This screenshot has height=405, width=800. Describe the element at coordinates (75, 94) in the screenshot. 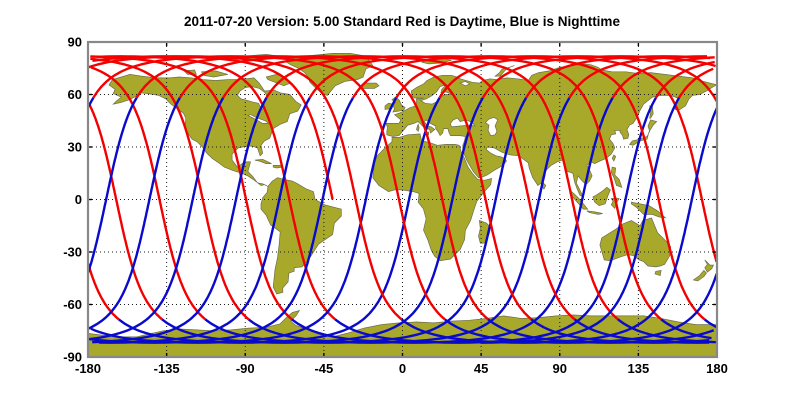

I see `y-tick-label: 60` at that location.